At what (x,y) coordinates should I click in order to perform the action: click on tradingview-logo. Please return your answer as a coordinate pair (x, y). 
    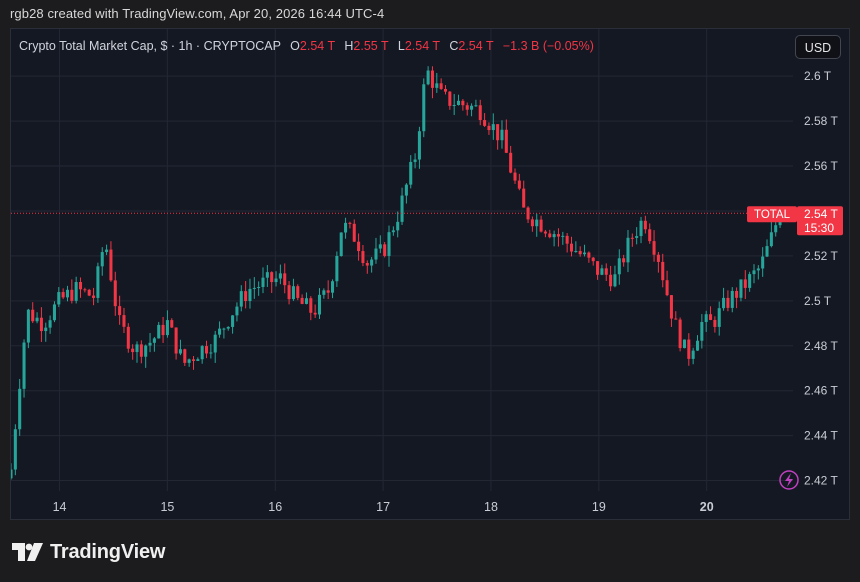
    Looking at the image, I should click on (27, 552).